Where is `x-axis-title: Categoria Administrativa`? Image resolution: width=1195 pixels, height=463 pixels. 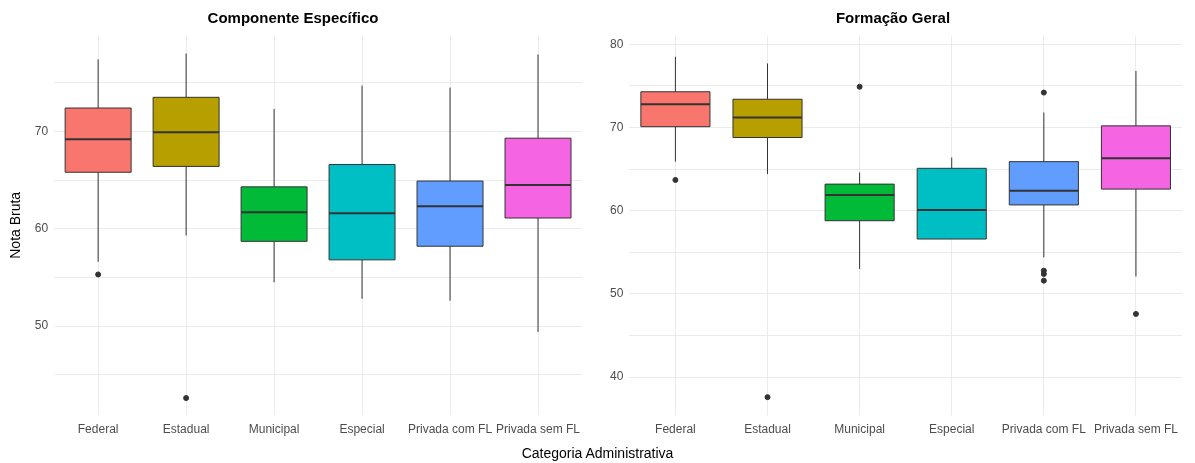
x-axis-title: Categoria Administrativa is located at coordinates (597, 453).